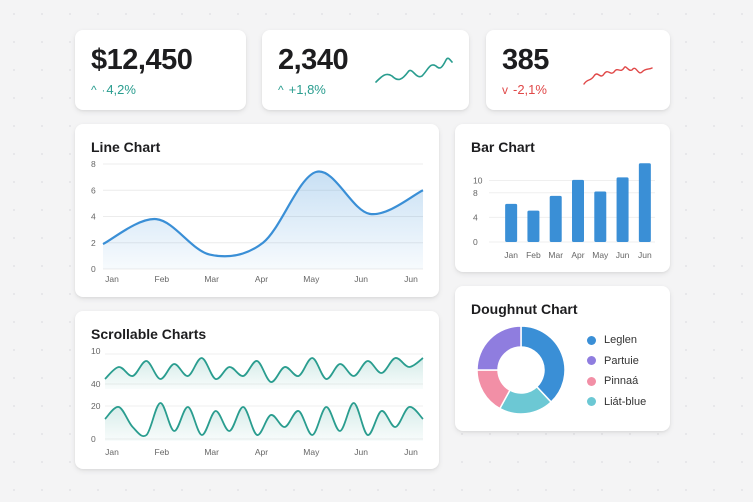  I want to click on chart-title: Bar Chart, so click(503, 147).